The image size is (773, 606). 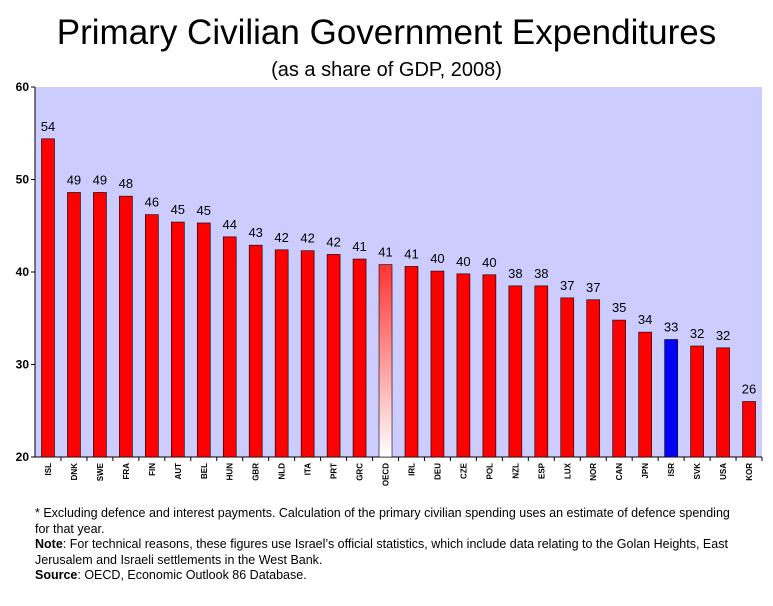 I want to click on x-tick-label-swe: SWE, so click(x=100, y=471).